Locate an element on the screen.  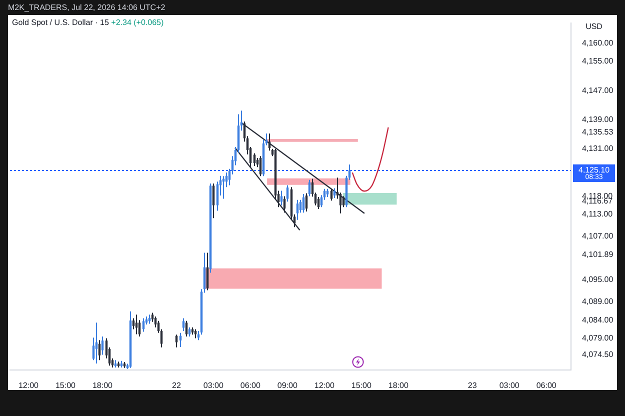
x-tick-label: 22 is located at coordinates (177, 385).